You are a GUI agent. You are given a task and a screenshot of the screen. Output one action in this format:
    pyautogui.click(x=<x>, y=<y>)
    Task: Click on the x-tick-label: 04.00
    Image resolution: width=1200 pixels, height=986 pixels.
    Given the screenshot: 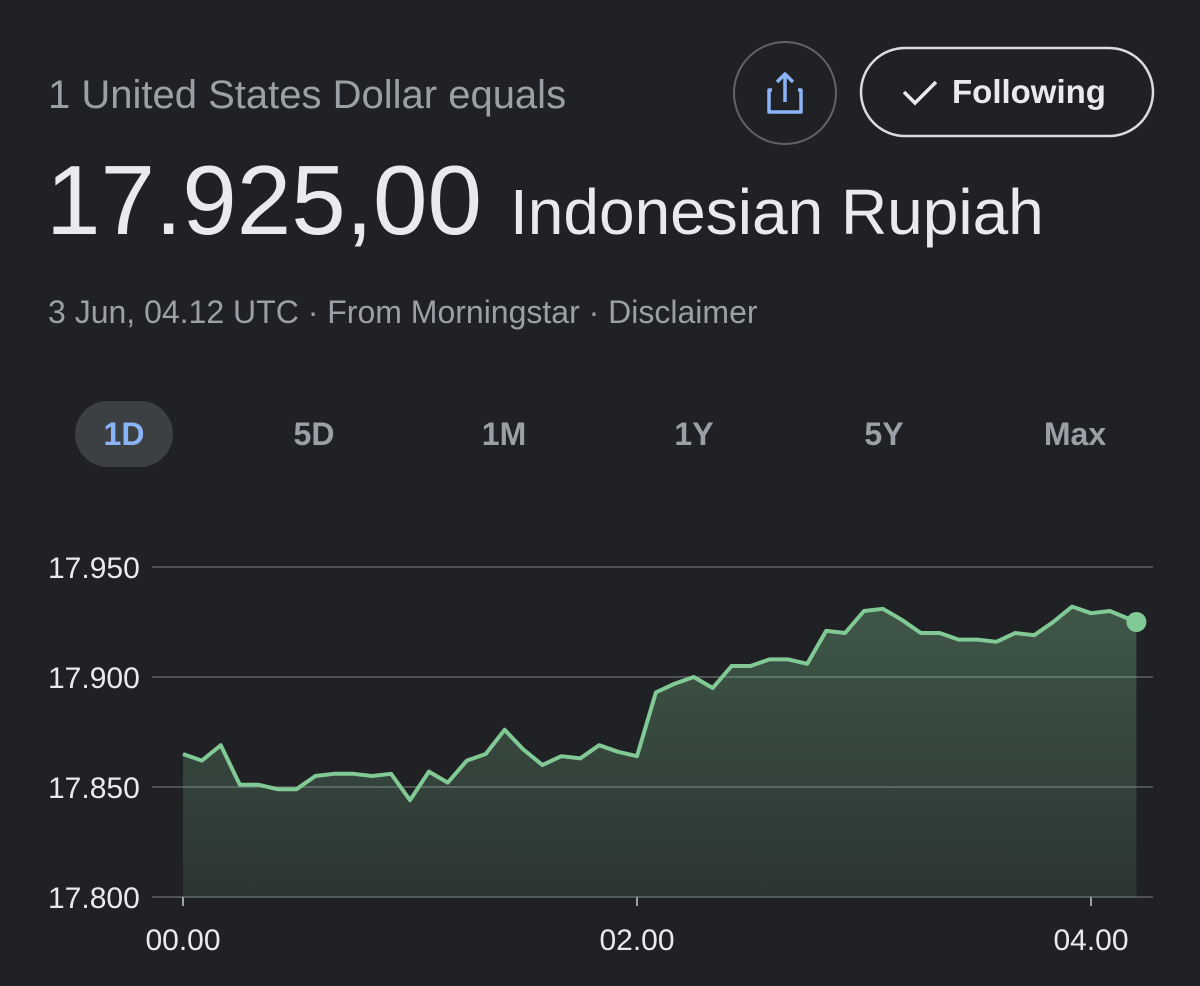 What is the action you would take?
    pyautogui.click(x=1090, y=940)
    